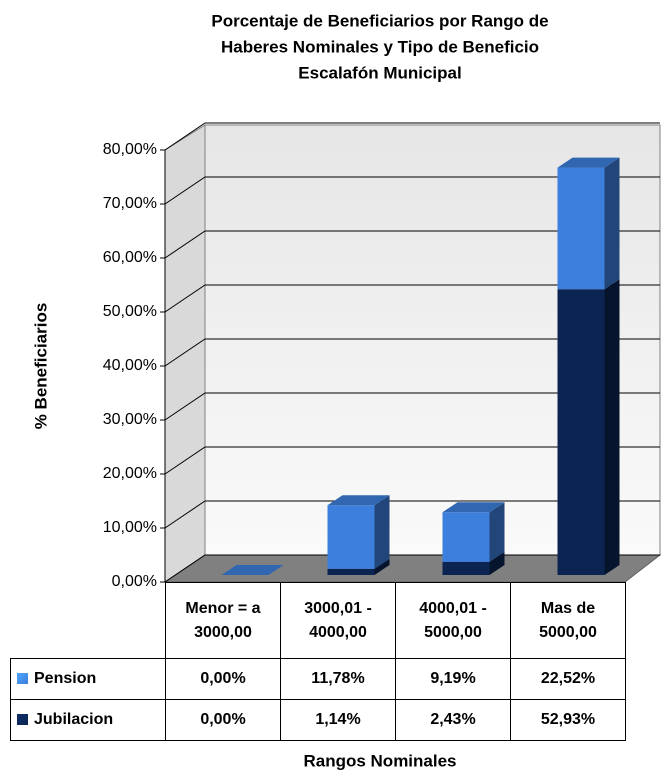 Image resolution: width=661 pixels, height=773 pixels. I want to click on value-cell: 11,78%, so click(338, 679).